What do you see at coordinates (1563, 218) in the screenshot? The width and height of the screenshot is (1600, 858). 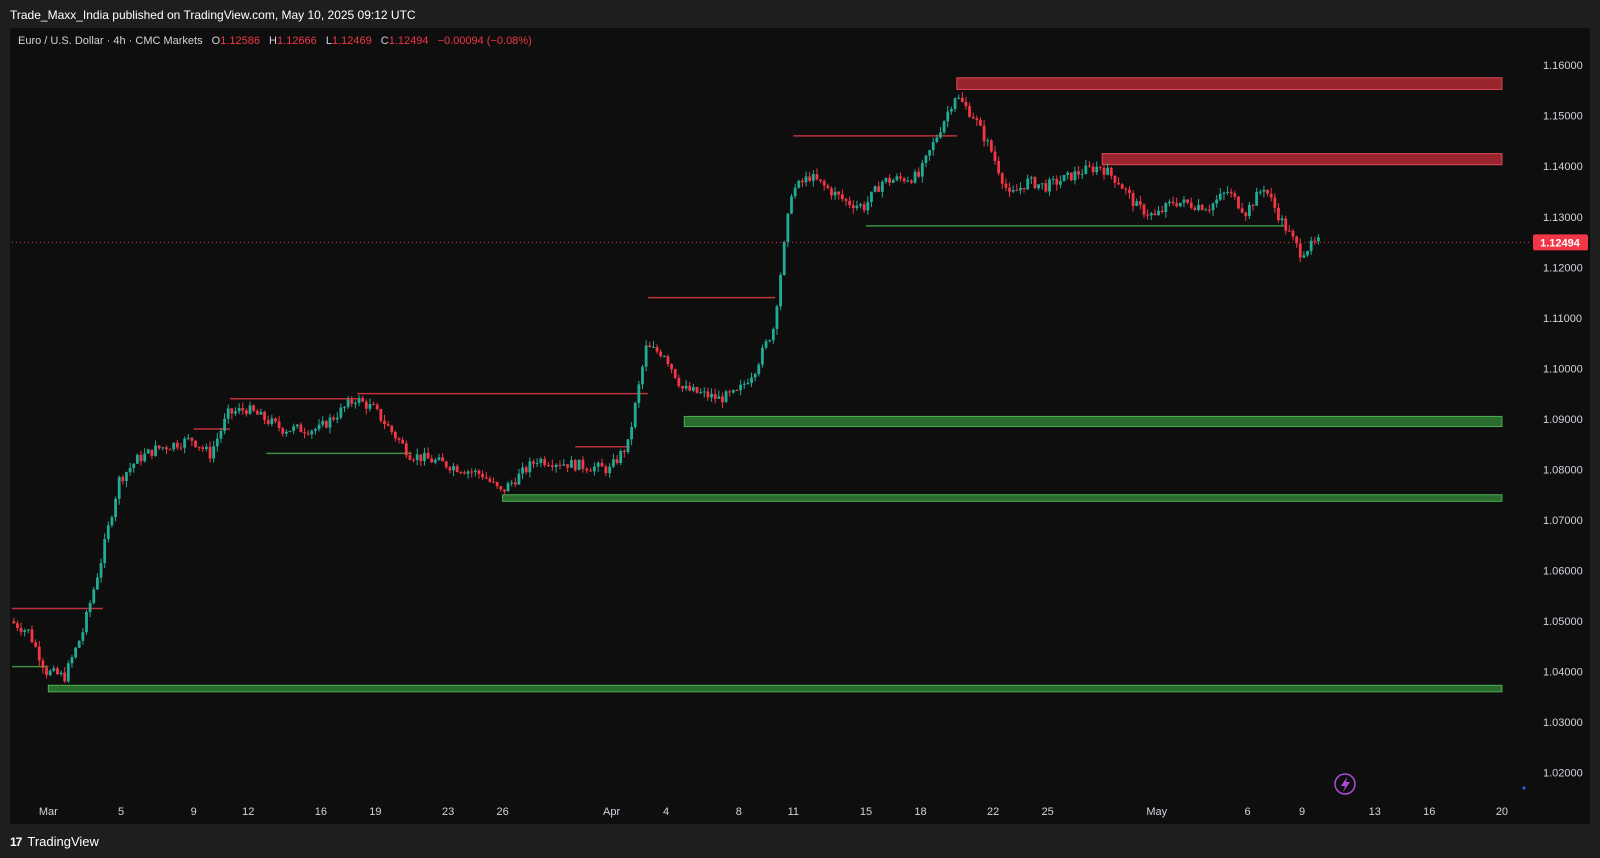 I see `price-tick-label: 1.13000` at bounding box center [1563, 218].